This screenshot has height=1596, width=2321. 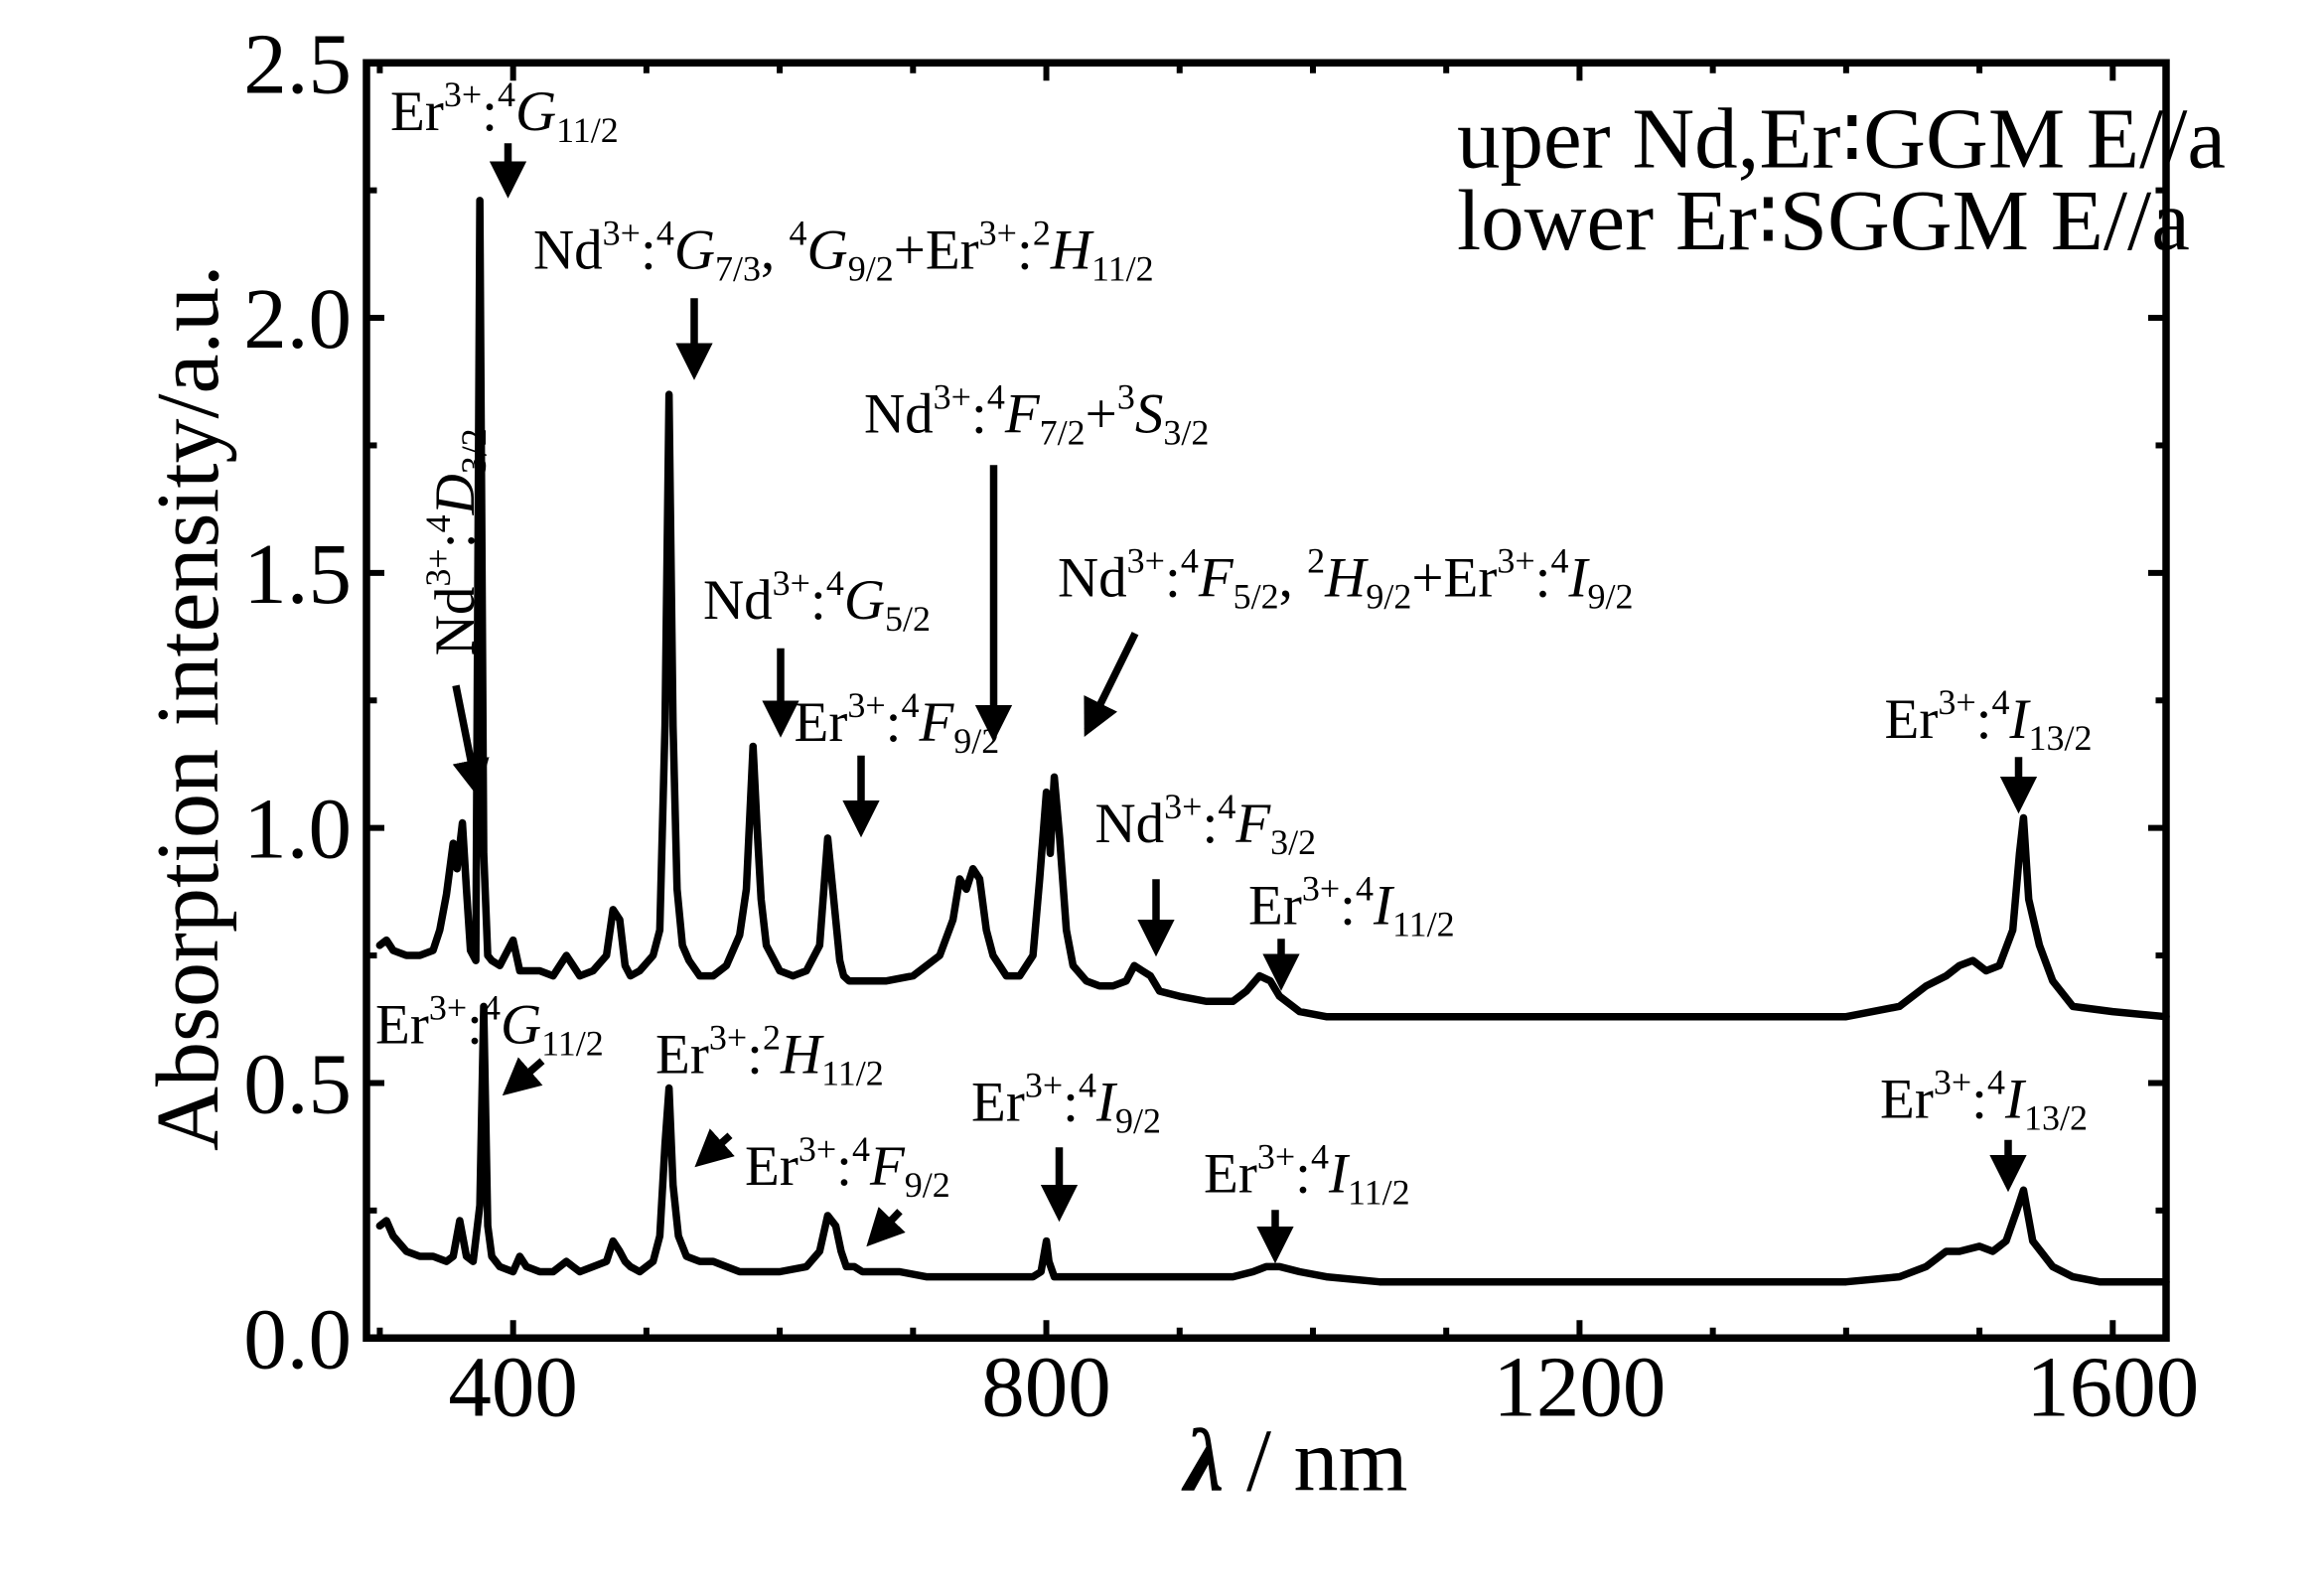 I want to click on peak-annotation: Er3+:2H11/2, so click(x=769, y=1092).